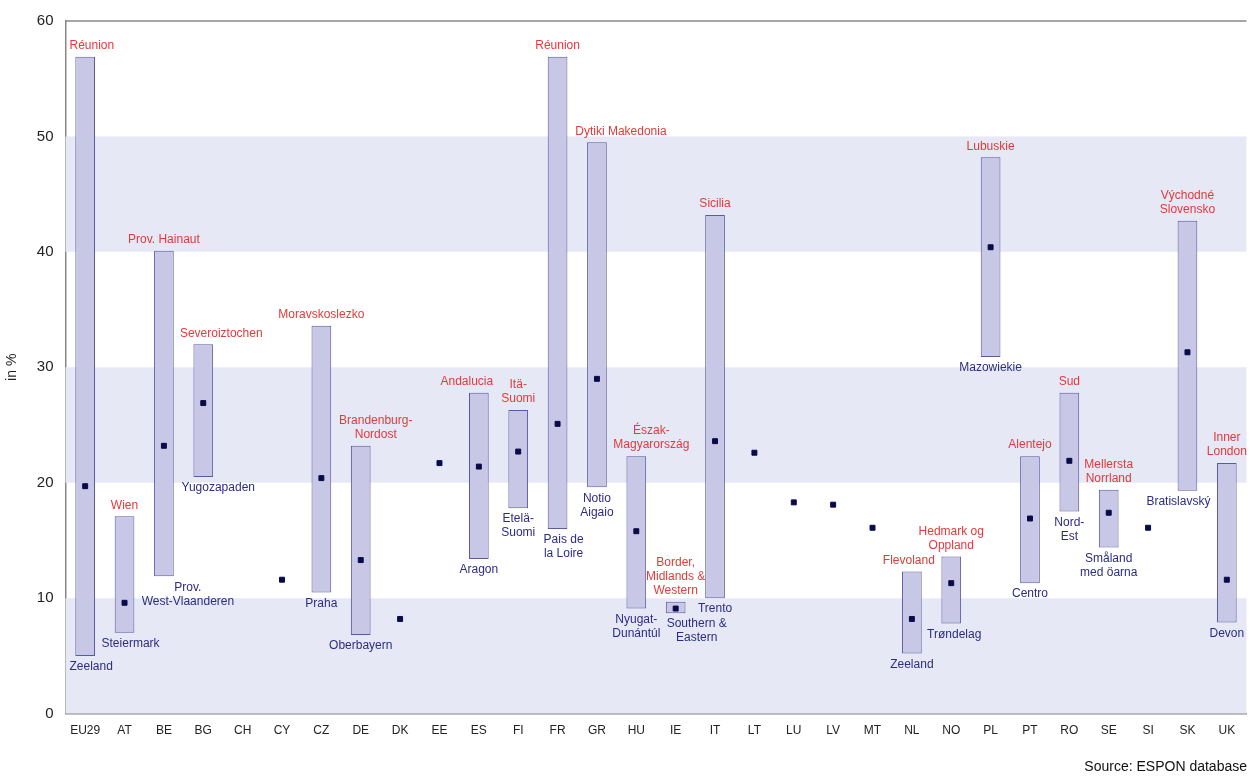 The height and width of the screenshot is (778, 1251). What do you see at coordinates (221, 332) in the screenshot?
I see `annotation: Severoiztochen` at bounding box center [221, 332].